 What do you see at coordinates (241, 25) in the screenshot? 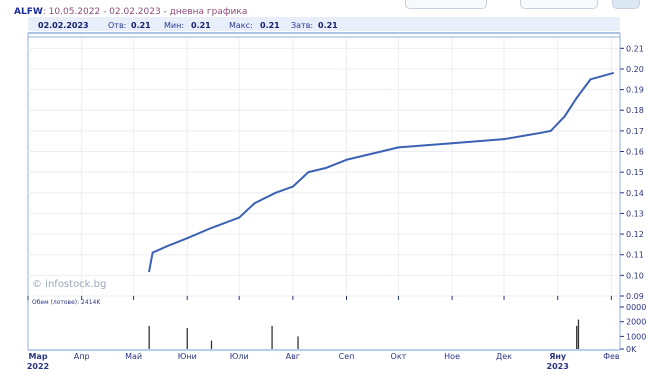
I see `high-label: Макс:` at bounding box center [241, 25].